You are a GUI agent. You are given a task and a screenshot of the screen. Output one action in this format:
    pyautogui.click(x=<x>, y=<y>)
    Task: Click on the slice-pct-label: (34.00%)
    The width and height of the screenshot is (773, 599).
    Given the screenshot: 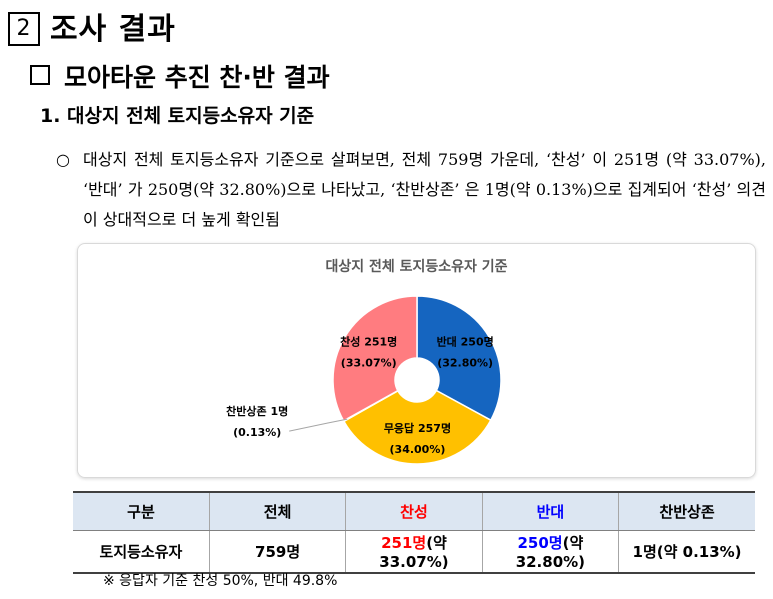 What is the action you would take?
    pyautogui.click(x=418, y=449)
    